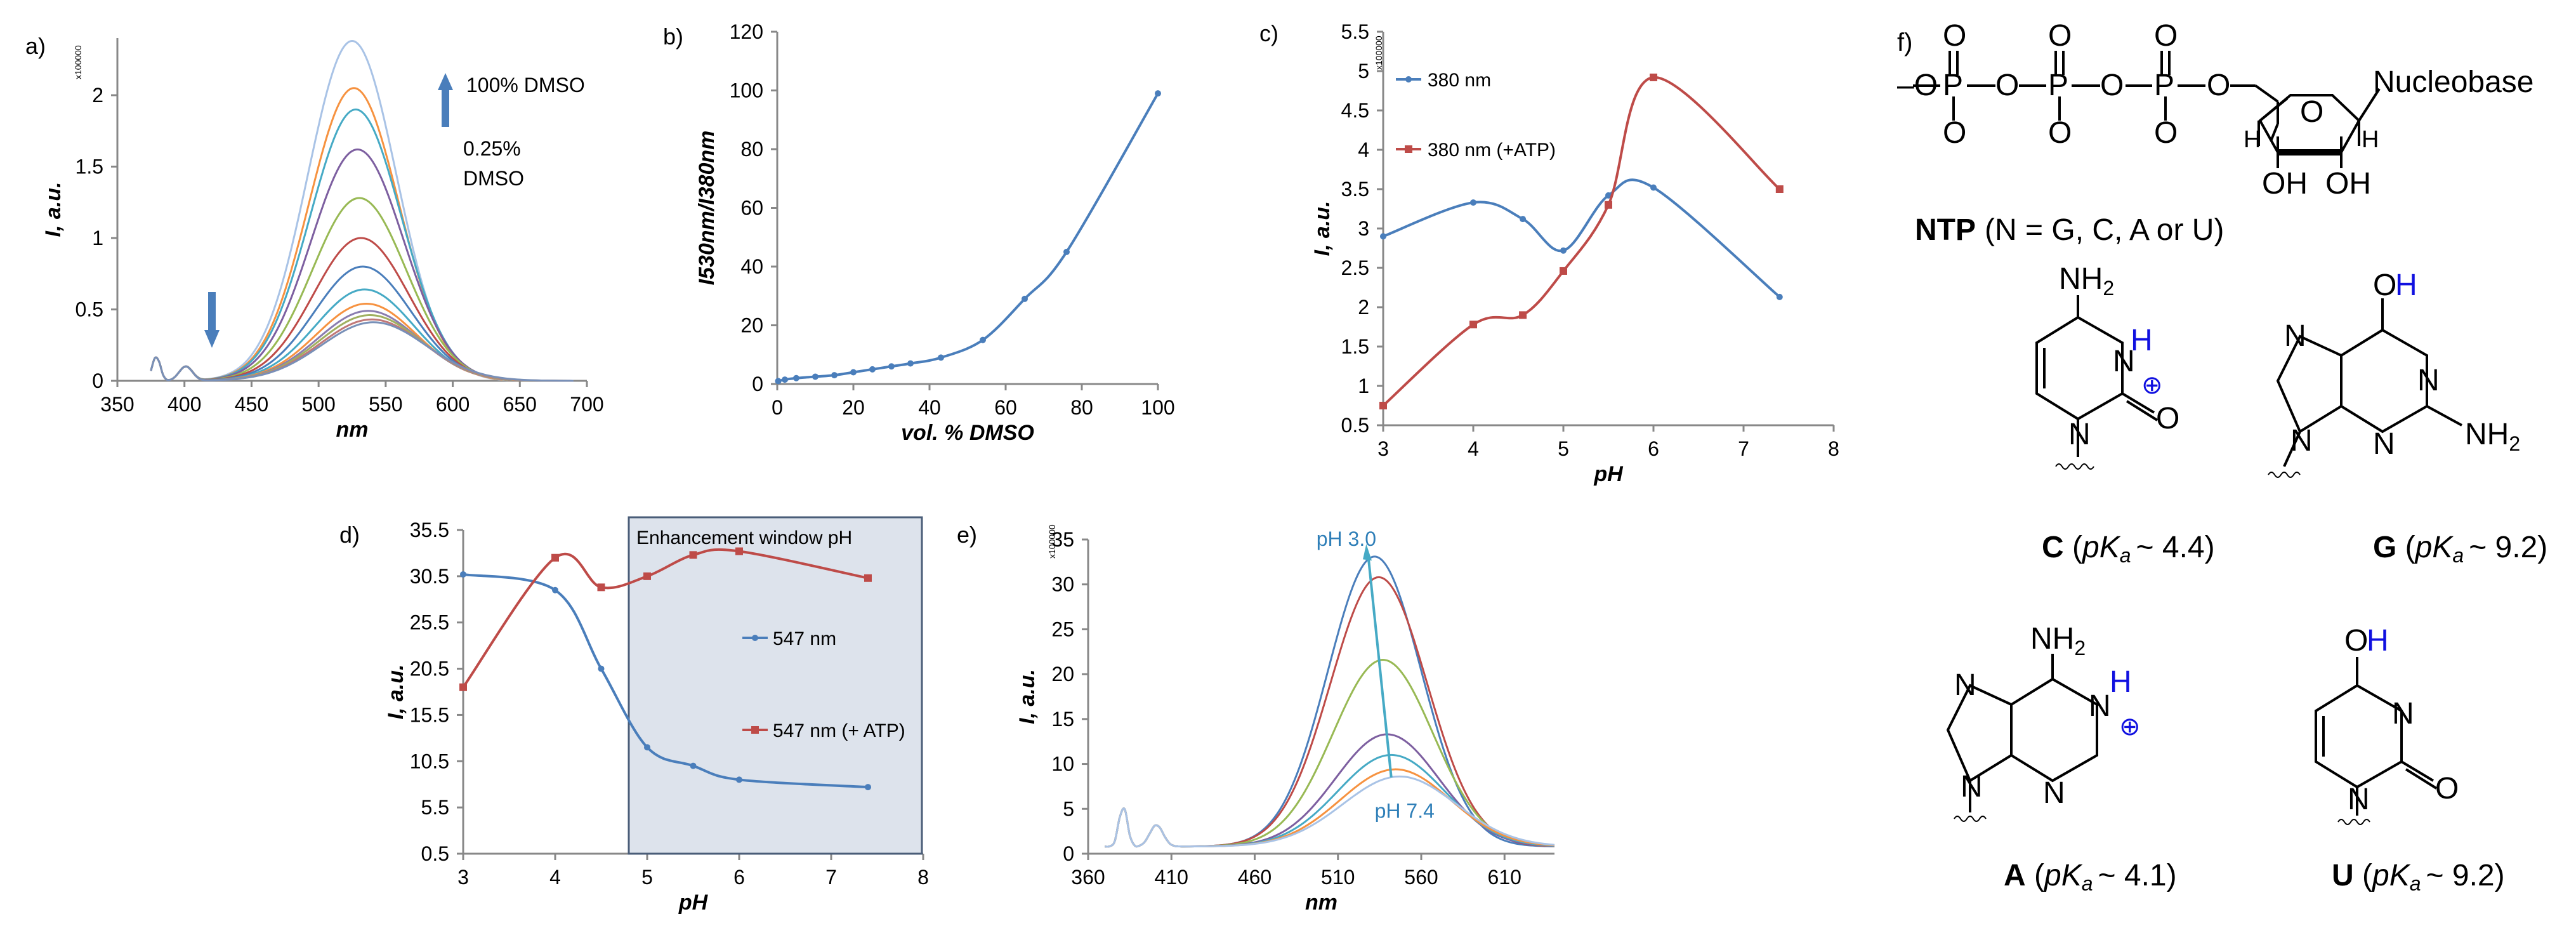 The width and height of the screenshot is (2576, 947). Describe the element at coordinates (2376, 741) in the screenshot. I see `uracil-structure` at that location.